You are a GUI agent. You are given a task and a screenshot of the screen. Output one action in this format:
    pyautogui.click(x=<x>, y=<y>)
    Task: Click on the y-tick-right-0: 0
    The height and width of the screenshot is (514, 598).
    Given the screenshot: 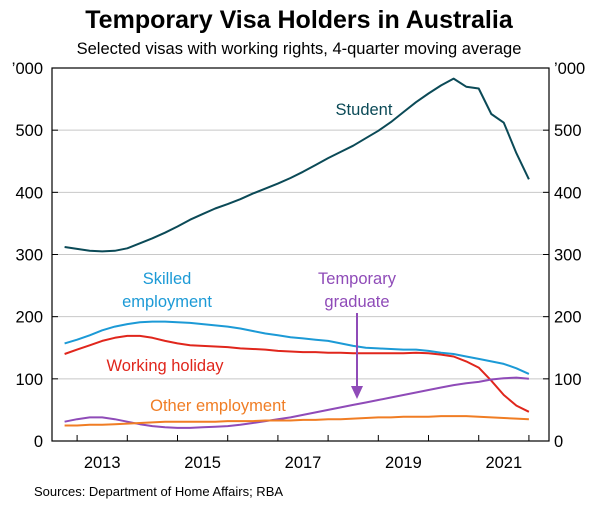 What is the action you would take?
    pyautogui.click(x=558, y=442)
    